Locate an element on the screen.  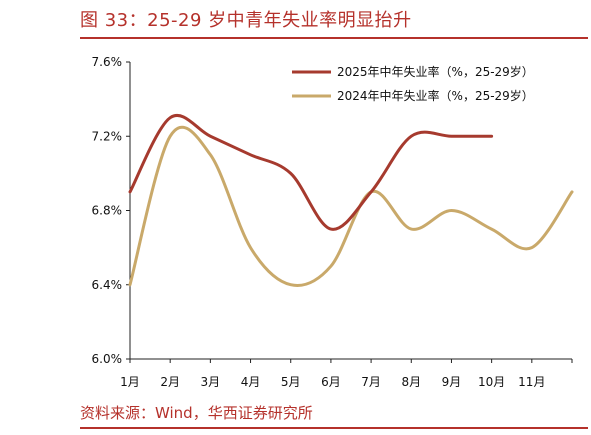
y-tick-label: 6.0% is located at coordinates (107, 359).